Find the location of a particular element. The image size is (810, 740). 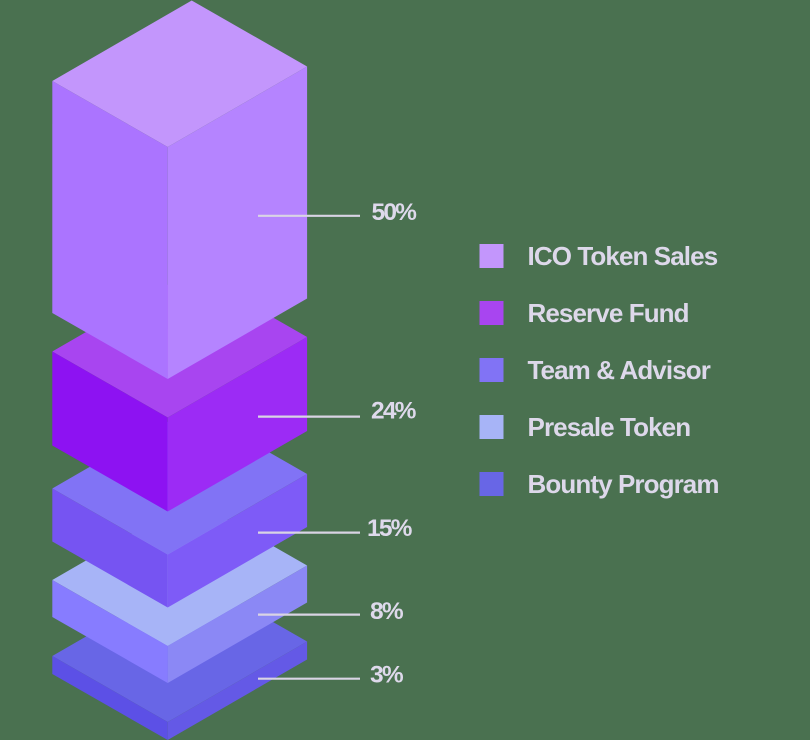

svg-text: 3% is located at coordinates (387, 674).